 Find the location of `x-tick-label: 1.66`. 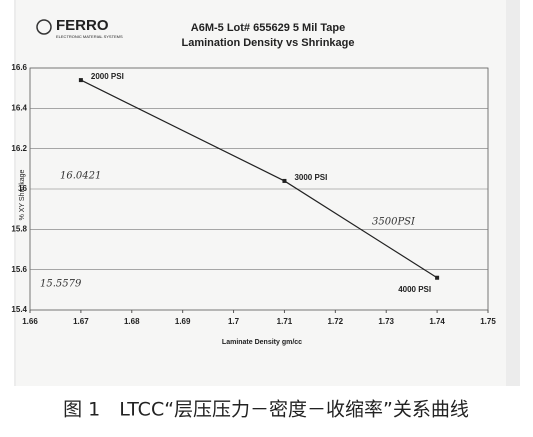

x-tick-label: 1.66 is located at coordinates (30, 321).